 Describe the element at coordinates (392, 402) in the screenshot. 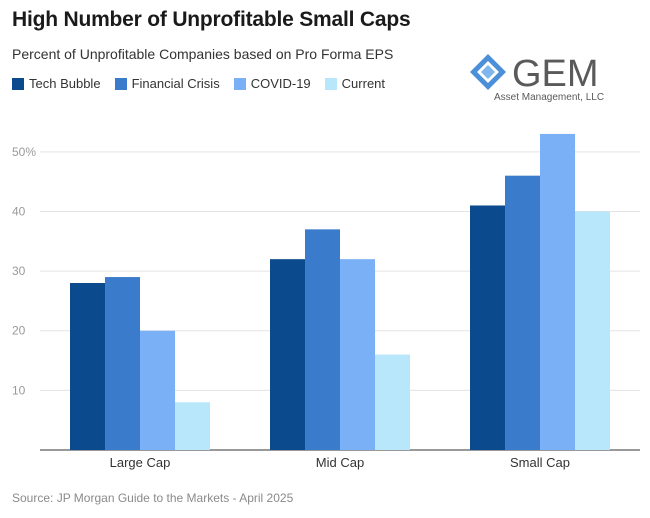

I see `bar-current-mid-cap` at that location.